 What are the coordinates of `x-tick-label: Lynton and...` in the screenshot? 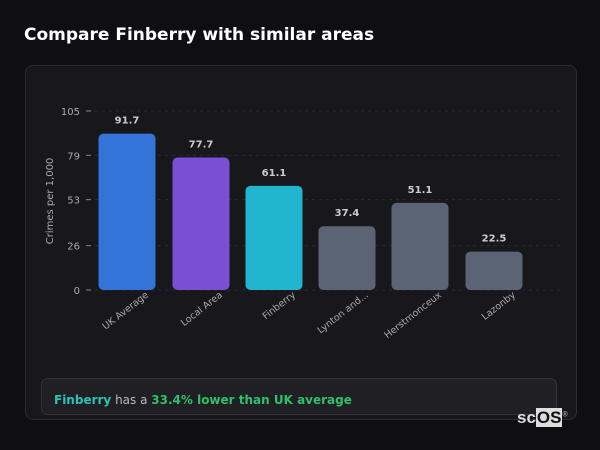 It's located at (343, 313).